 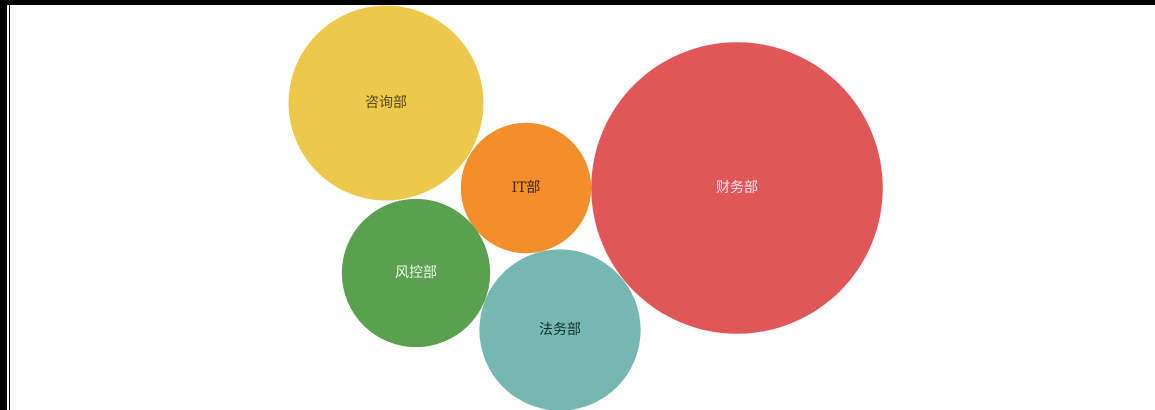 I want to click on canvas-edge, so click(x=8, y=207).